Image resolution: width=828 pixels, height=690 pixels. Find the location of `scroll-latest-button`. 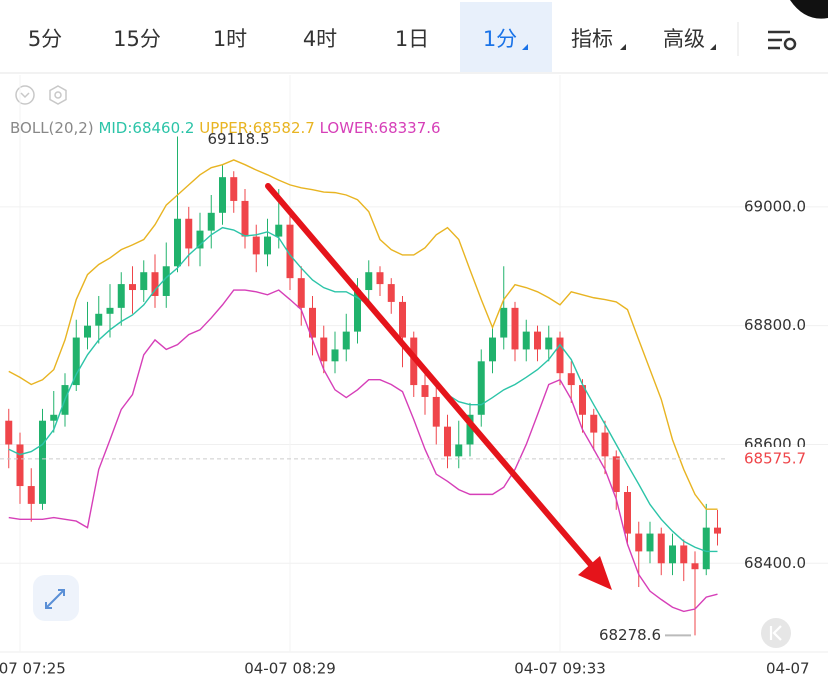

scroll-latest-button is located at coordinates (776, 633).